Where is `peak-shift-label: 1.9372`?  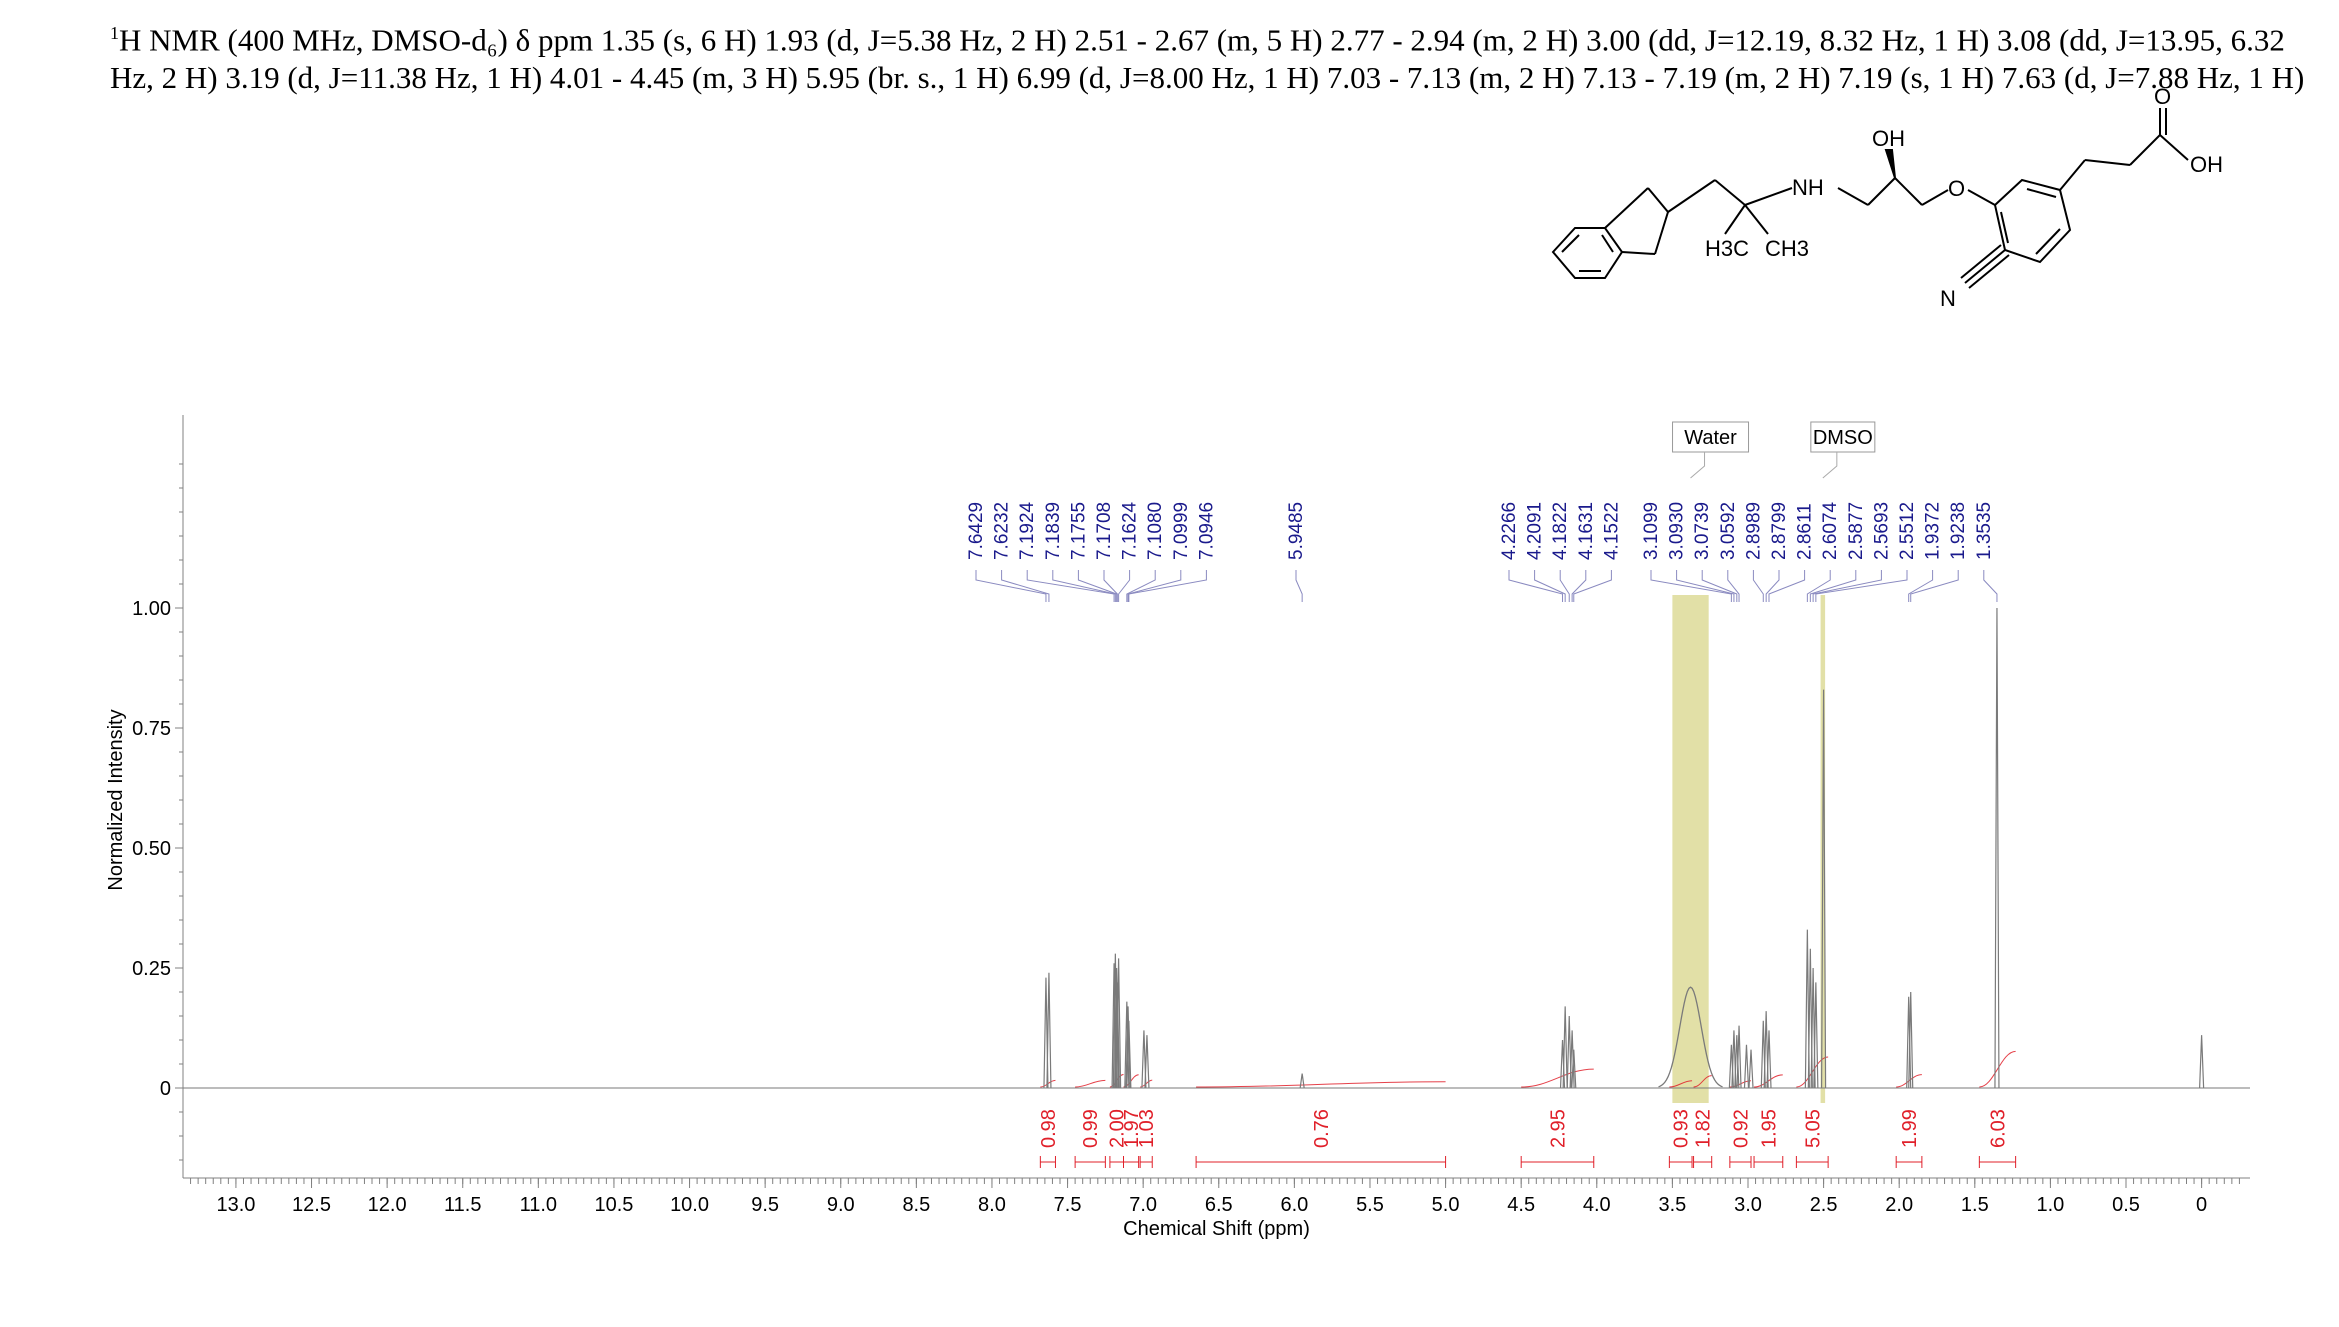
peak-shift-label: 1.9372 is located at coordinates (1933, 531).